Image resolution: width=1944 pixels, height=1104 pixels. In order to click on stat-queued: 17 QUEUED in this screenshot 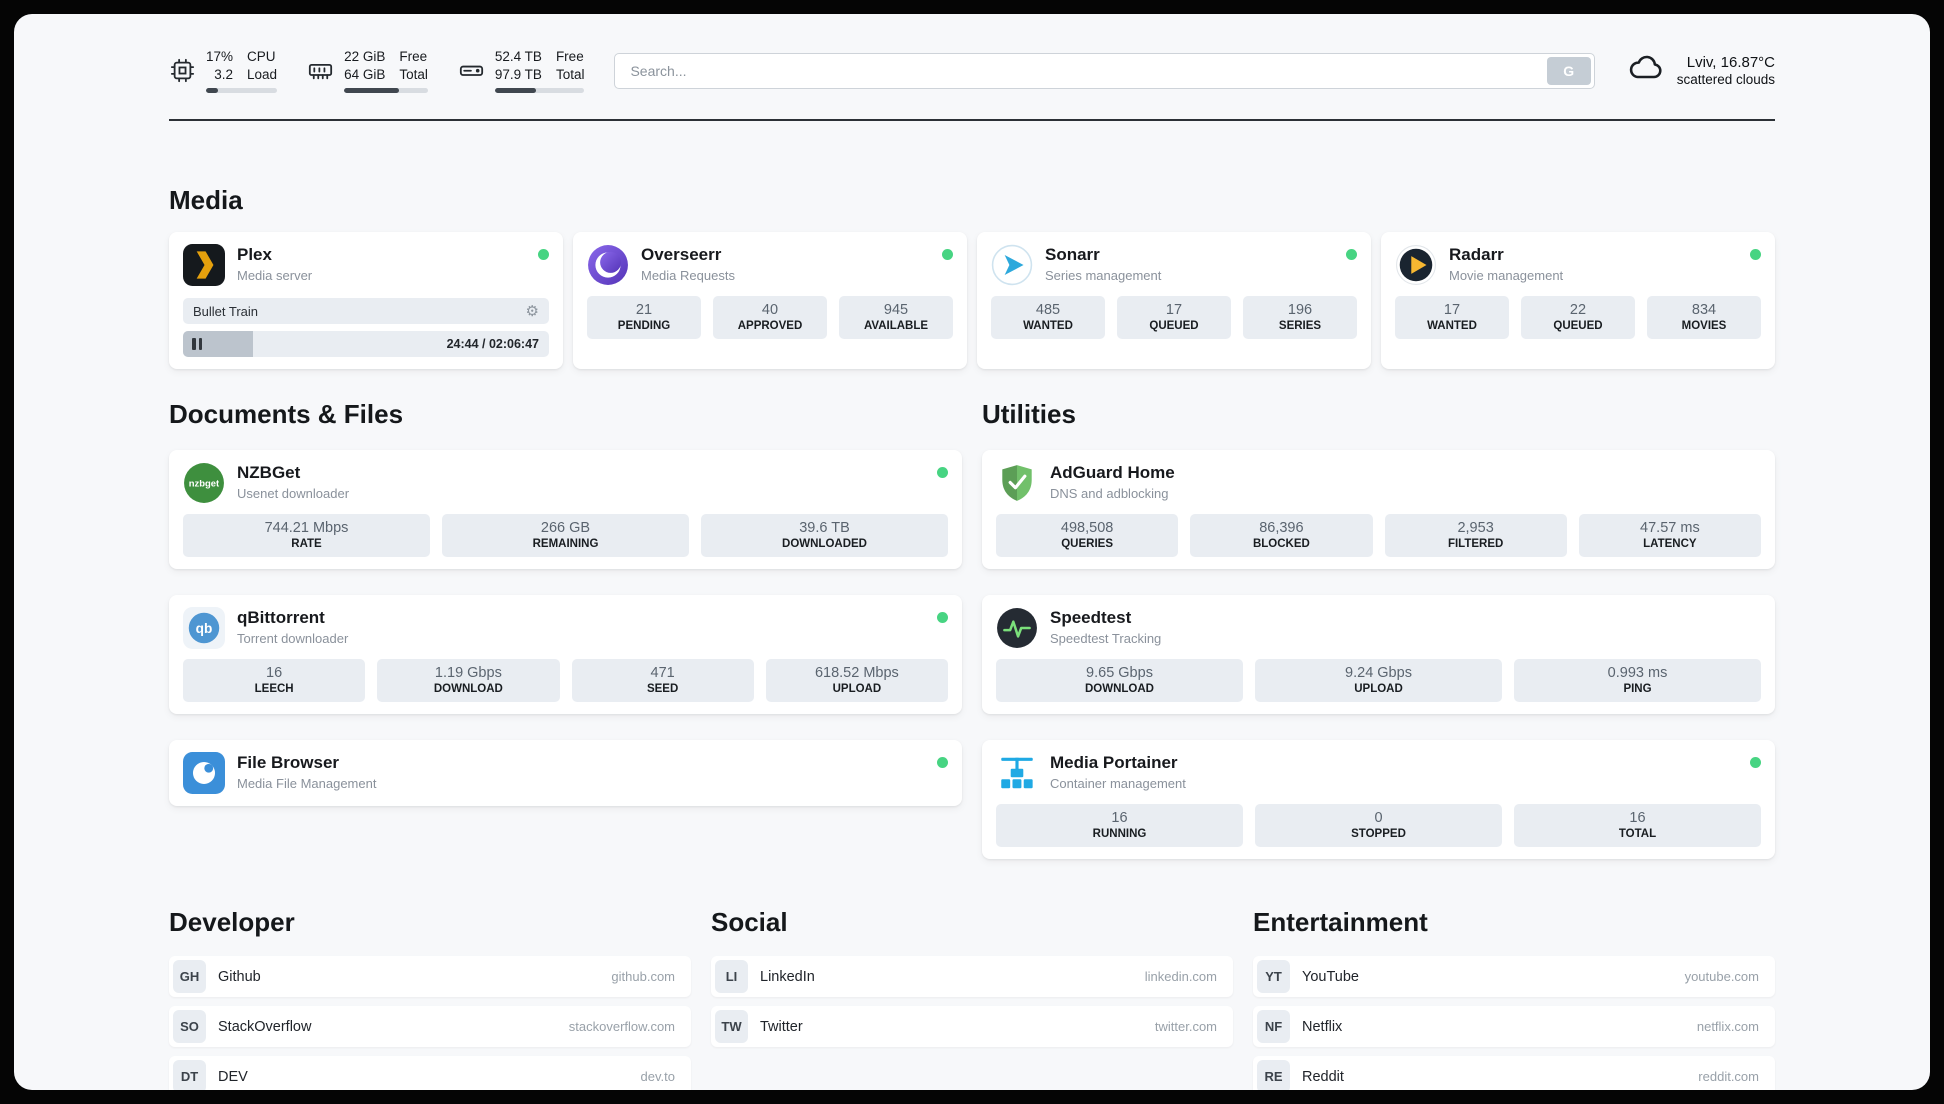, I will do `click(1174, 318)`.